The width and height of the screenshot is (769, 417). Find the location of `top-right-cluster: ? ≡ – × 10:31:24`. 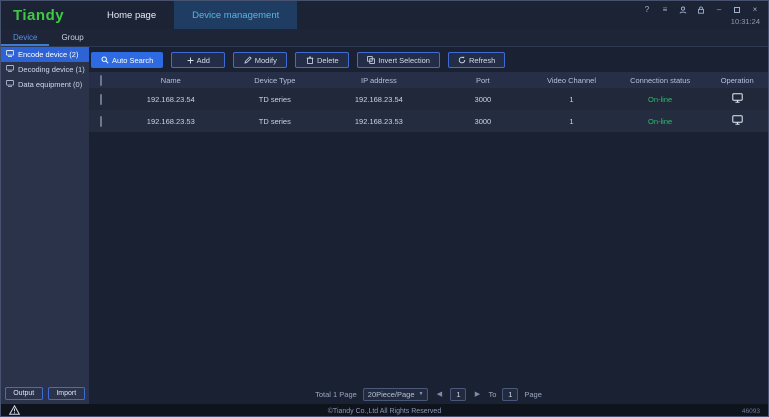

top-right-cluster: ? ≡ – × 10:31:24 is located at coordinates (705, 15).